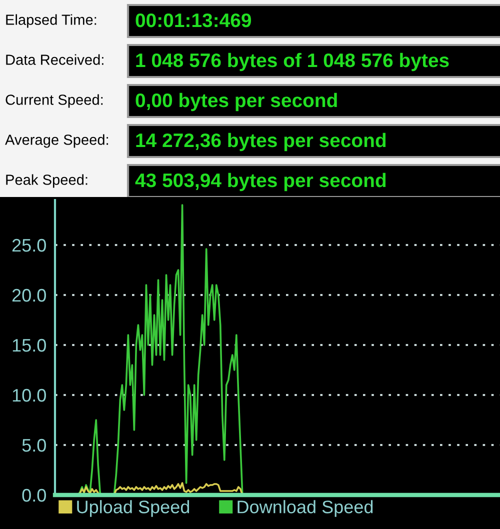 This screenshot has height=529, width=500. What do you see at coordinates (34, 445) in the screenshot?
I see `y-tick-label: 5.0` at bounding box center [34, 445].